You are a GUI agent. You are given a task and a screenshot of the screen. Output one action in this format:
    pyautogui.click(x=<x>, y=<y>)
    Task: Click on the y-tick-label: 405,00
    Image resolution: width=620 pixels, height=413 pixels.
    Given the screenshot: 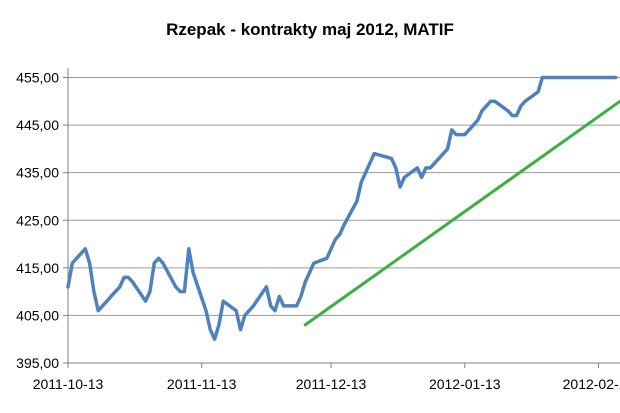 What is the action you would take?
    pyautogui.click(x=37, y=315)
    